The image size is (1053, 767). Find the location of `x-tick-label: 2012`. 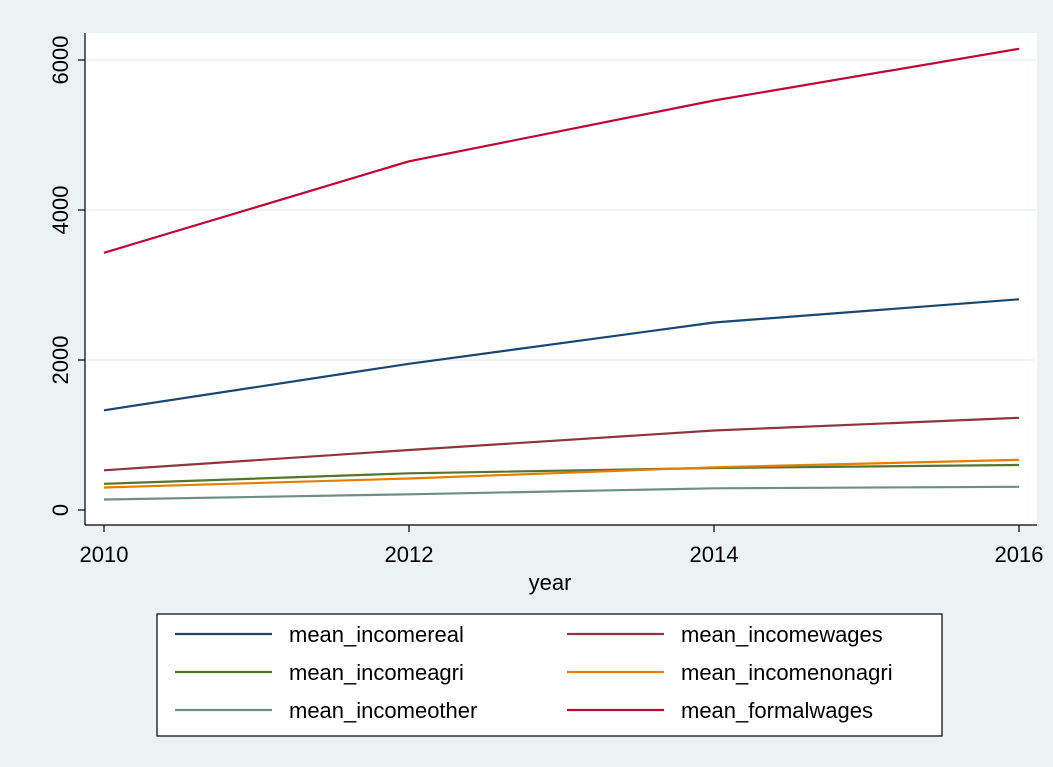

x-tick-label: 2012 is located at coordinates (409, 554).